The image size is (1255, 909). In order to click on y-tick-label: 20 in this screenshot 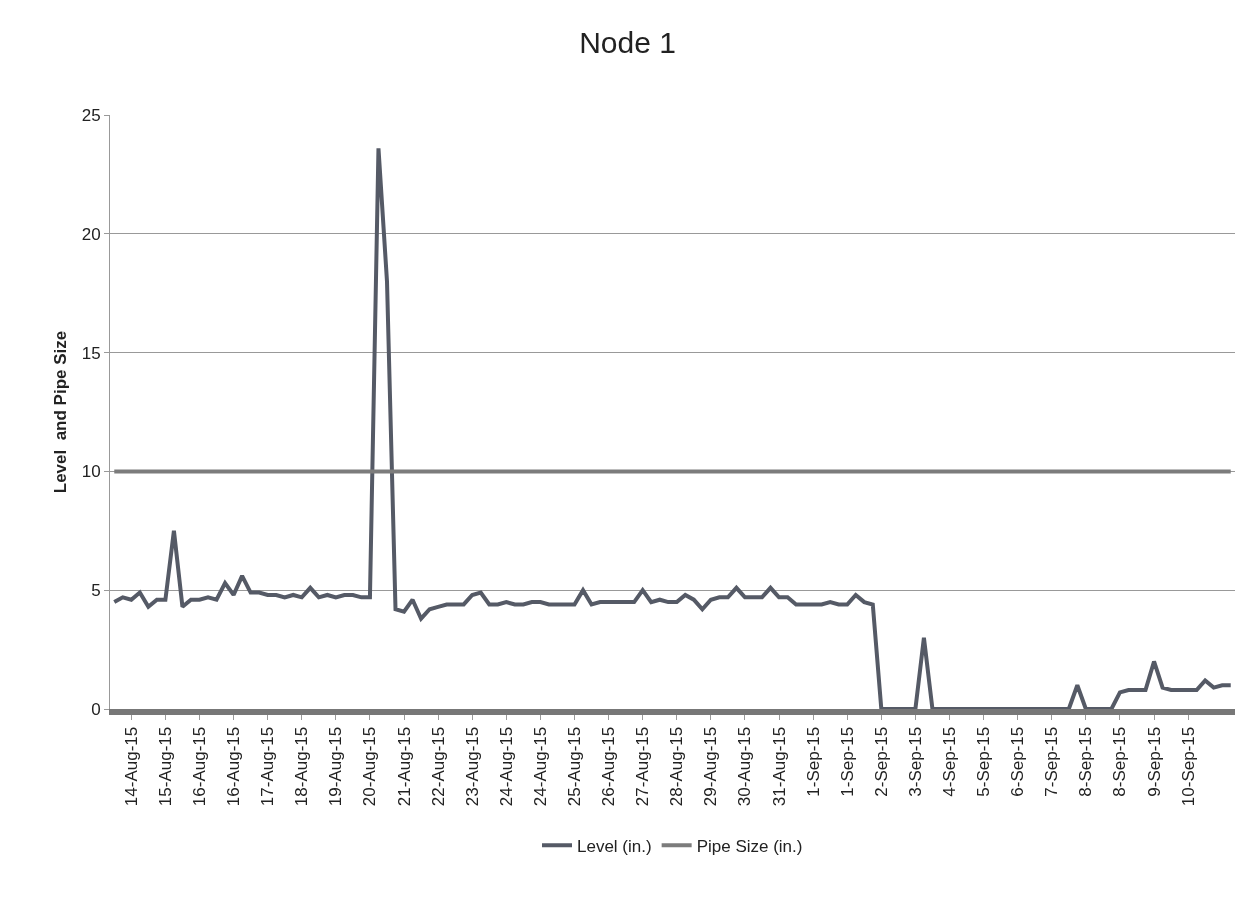, I will do `click(91, 234)`.